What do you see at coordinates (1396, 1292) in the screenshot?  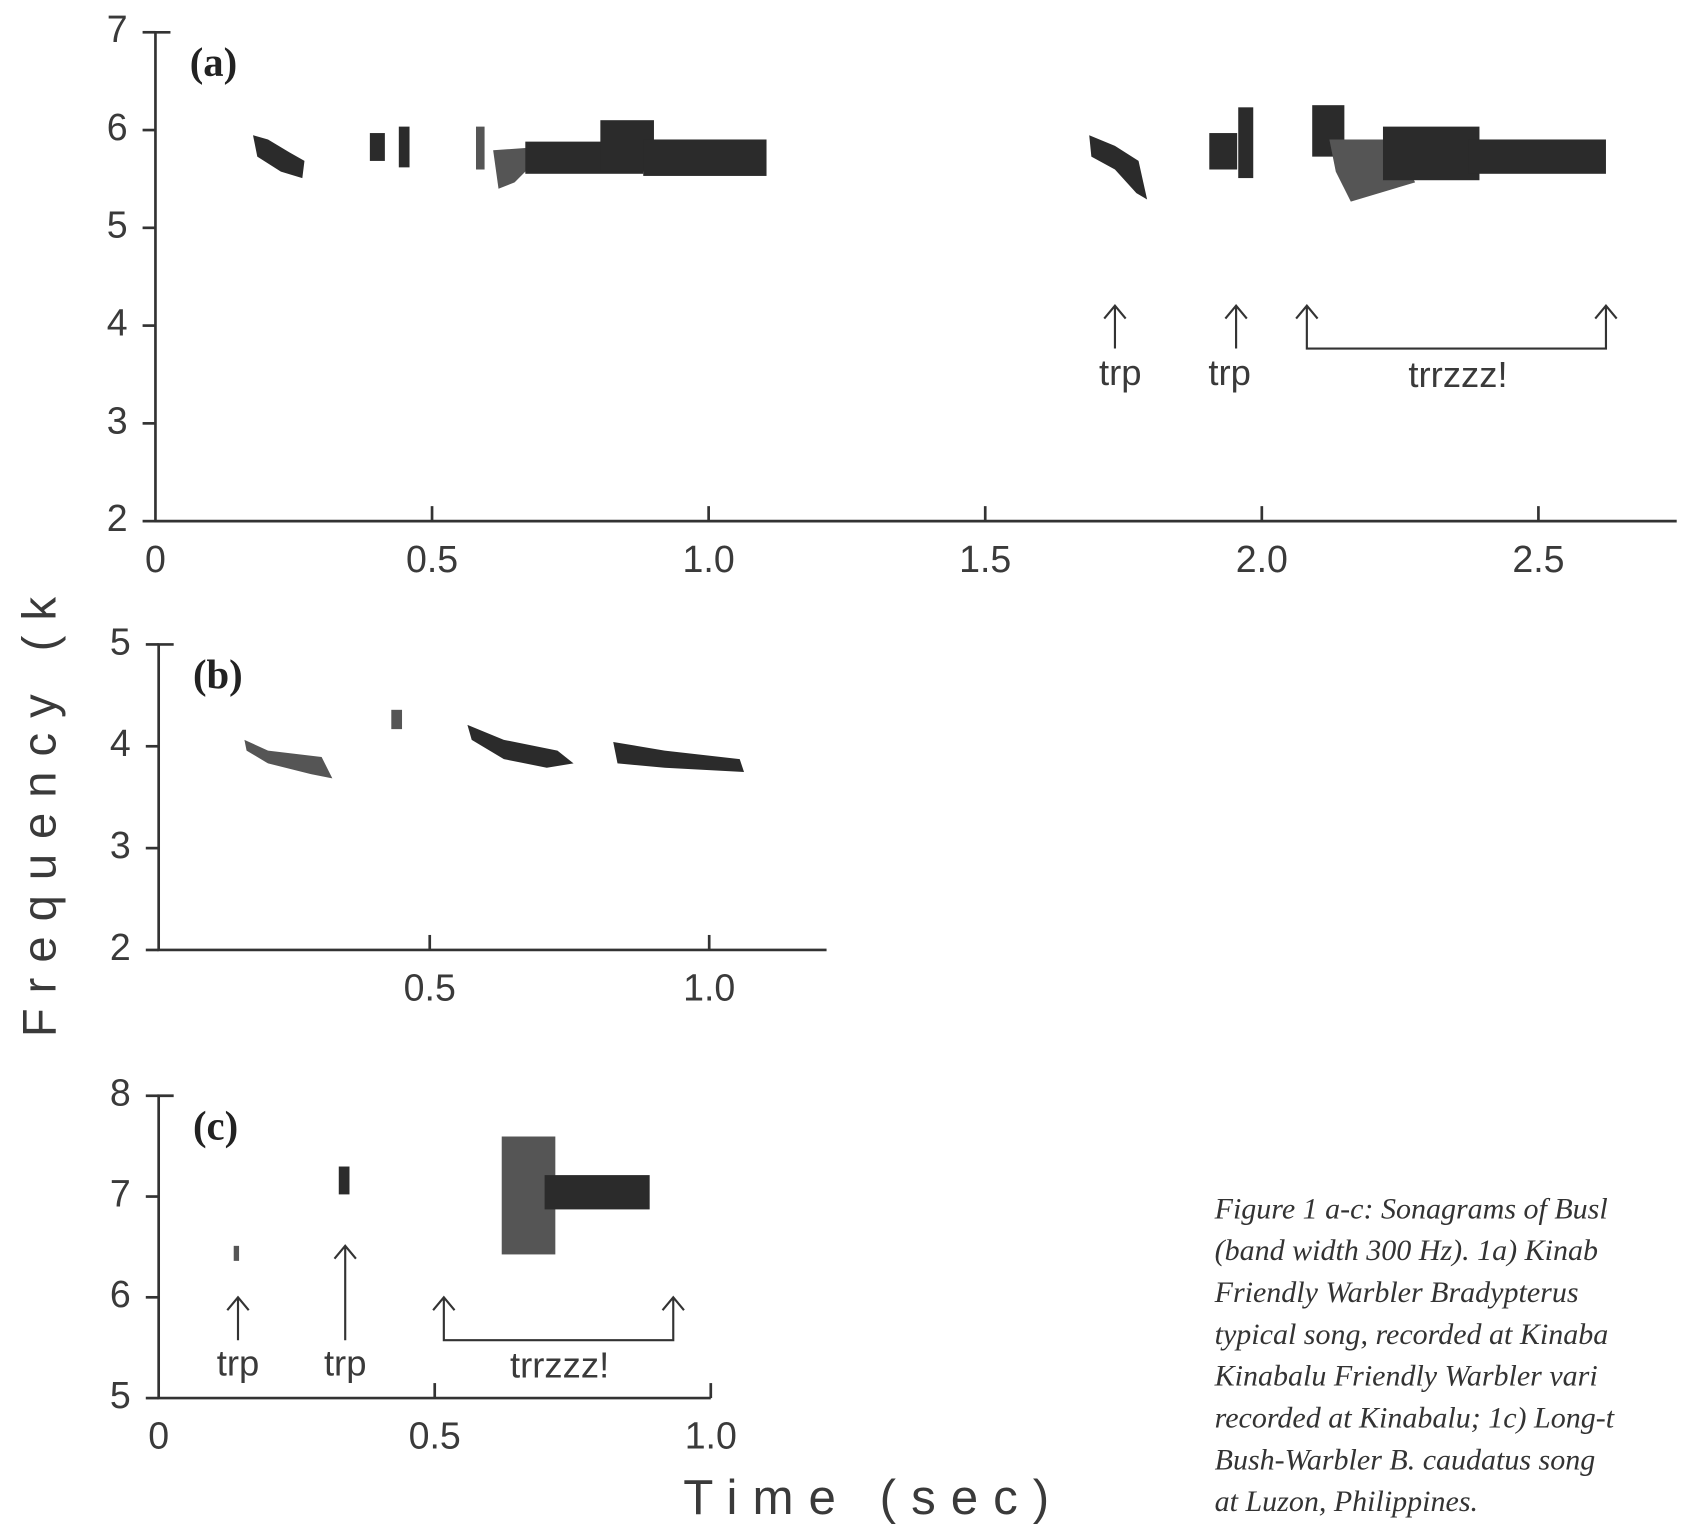 I see `caption-line: Friendly Warbler Bradypterus` at bounding box center [1396, 1292].